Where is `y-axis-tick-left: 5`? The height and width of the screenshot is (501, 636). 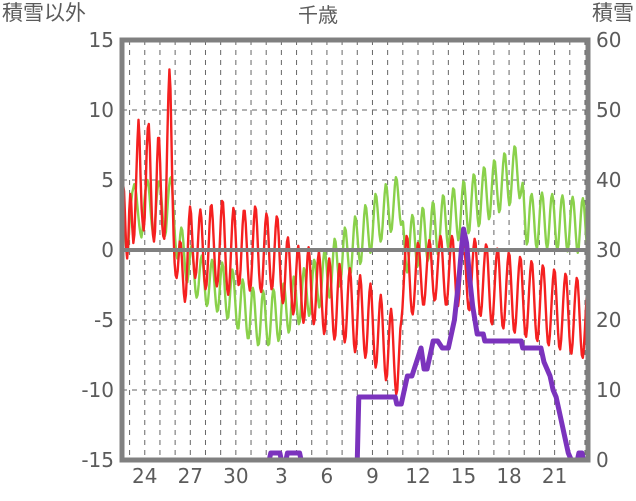 y-axis-tick-left: 5 is located at coordinates (107, 180).